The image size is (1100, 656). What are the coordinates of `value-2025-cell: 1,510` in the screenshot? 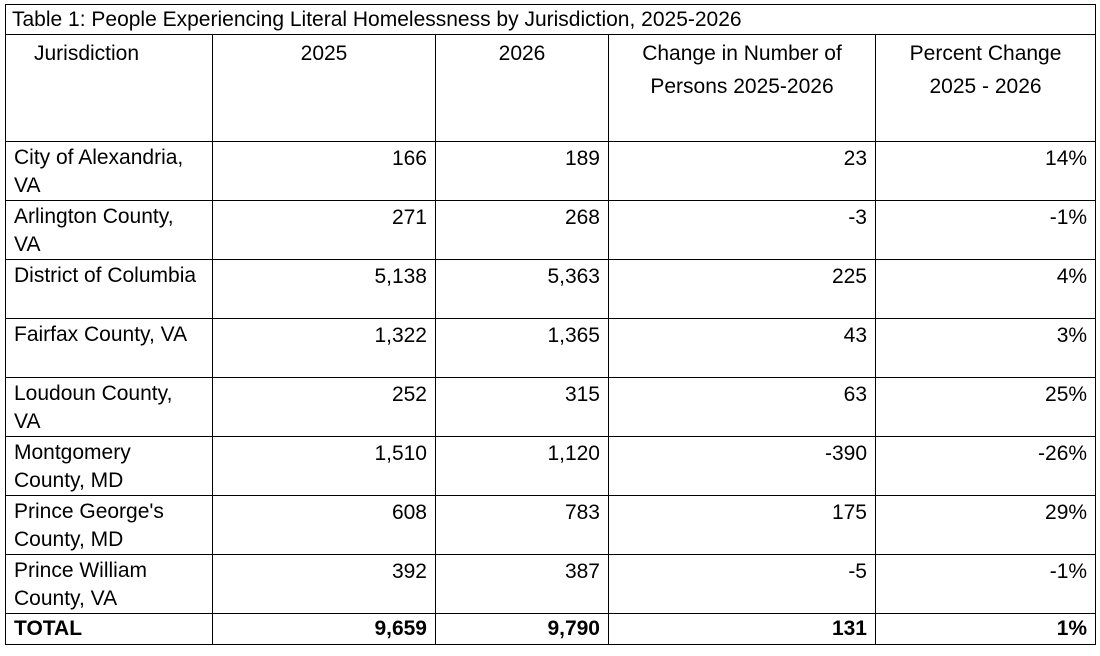 It's located at (324, 466).